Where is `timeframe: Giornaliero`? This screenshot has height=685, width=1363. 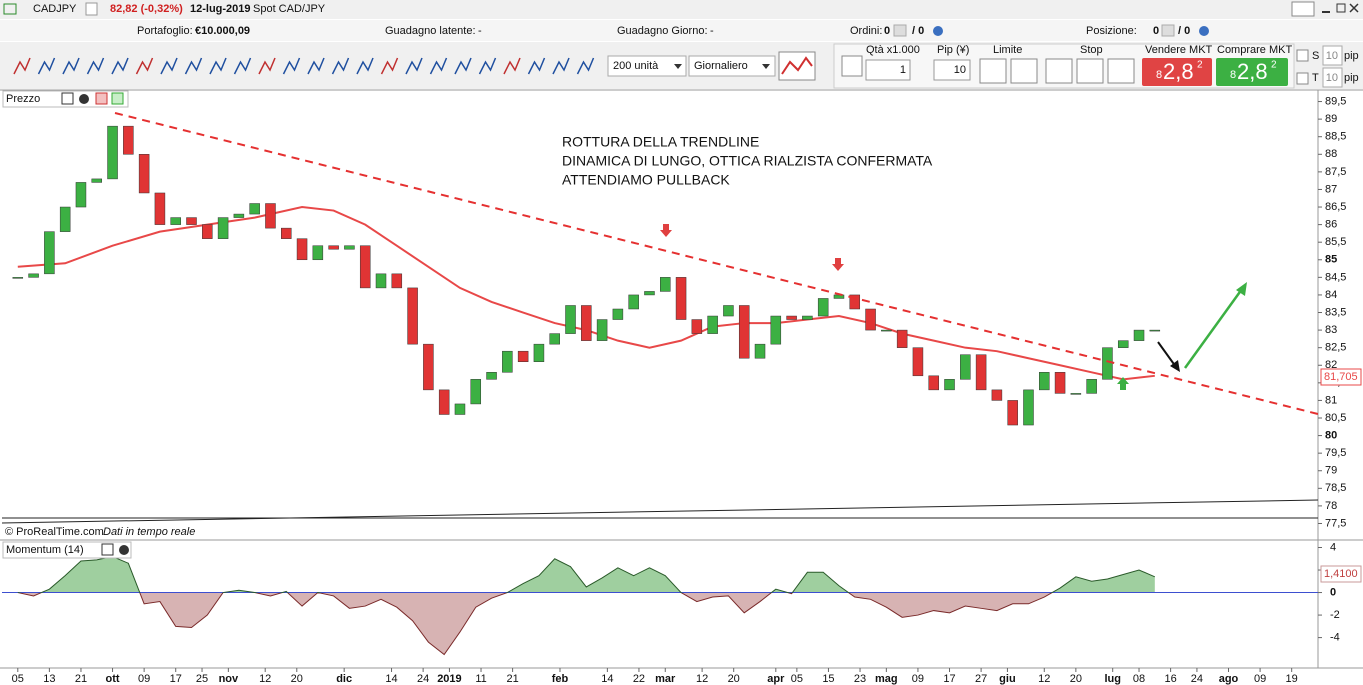 timeframe: Giornaliero is located at coordinates (721, 66).